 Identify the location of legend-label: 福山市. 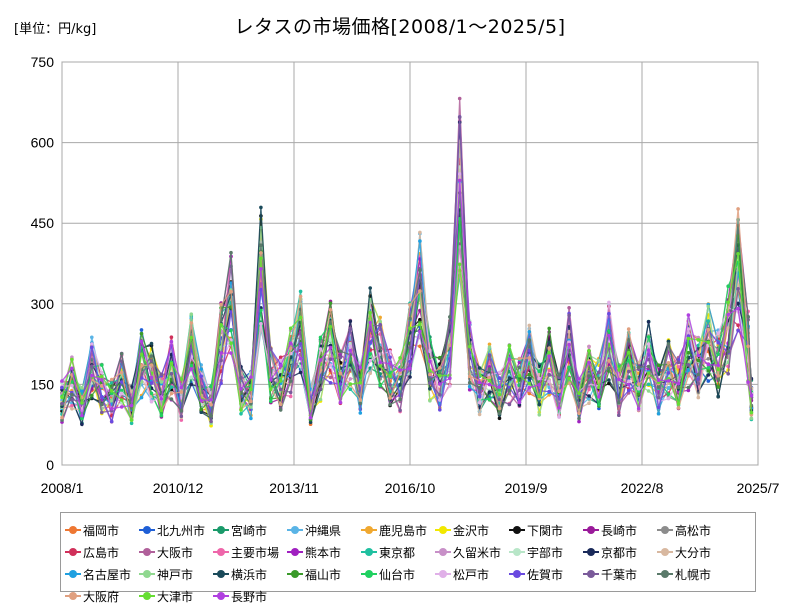
(323, 574).